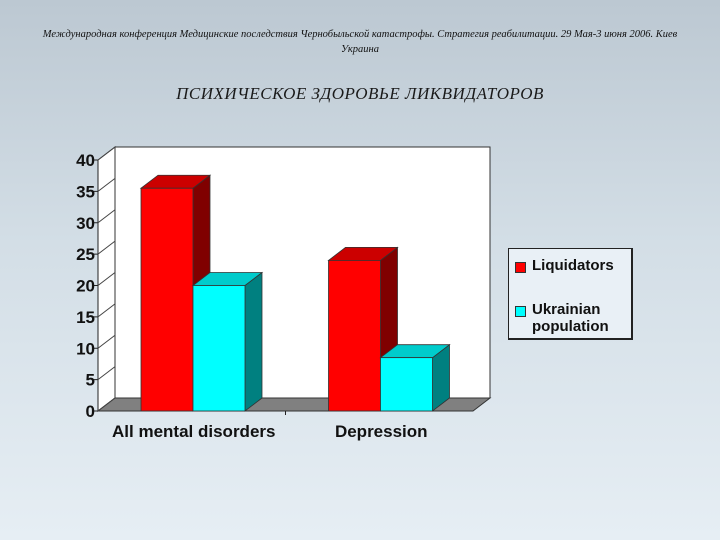 Image resolution: width=720 pixels, height=540 pixels. Describe the element at coordinates (570, 294) in the screenshot. I see `chart-legend: Liquidators Ukrainian population` at that location.